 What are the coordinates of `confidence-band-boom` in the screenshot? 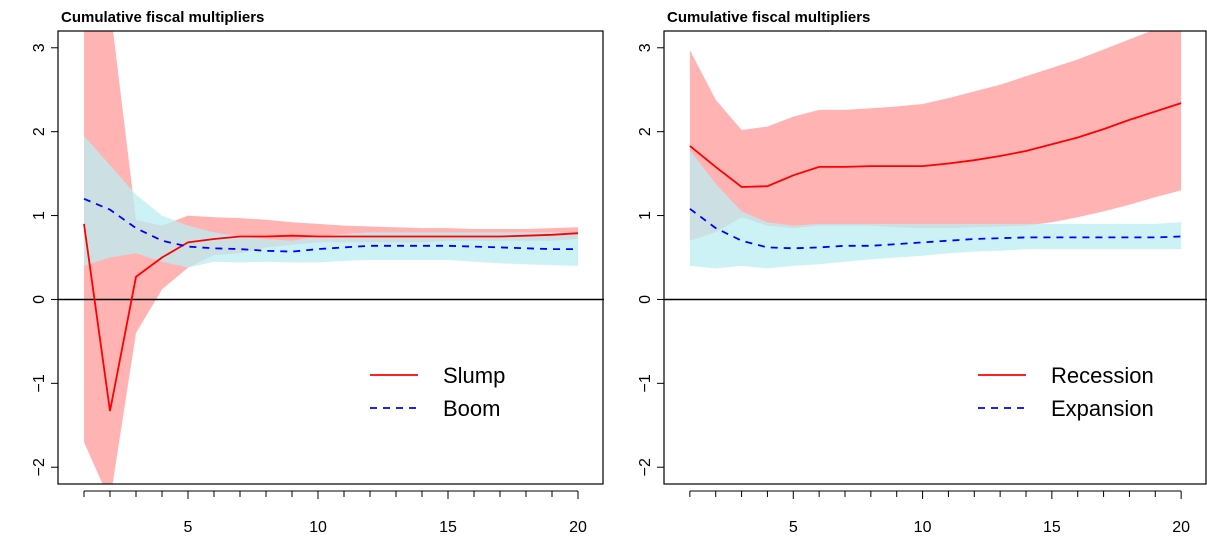 It's located at (331, 201).